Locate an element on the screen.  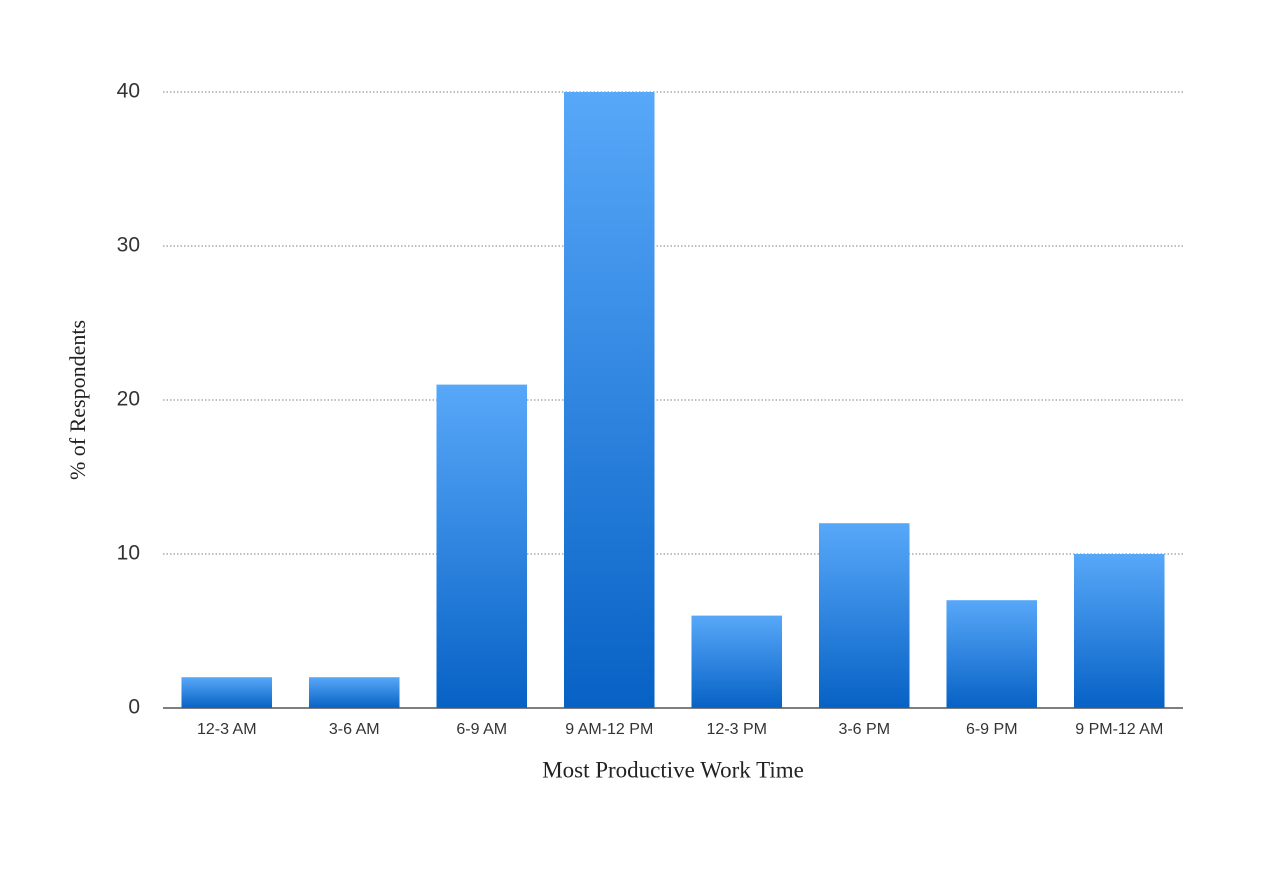
x-tick-label: 3-6 AM is located at coordinates (354, 729).